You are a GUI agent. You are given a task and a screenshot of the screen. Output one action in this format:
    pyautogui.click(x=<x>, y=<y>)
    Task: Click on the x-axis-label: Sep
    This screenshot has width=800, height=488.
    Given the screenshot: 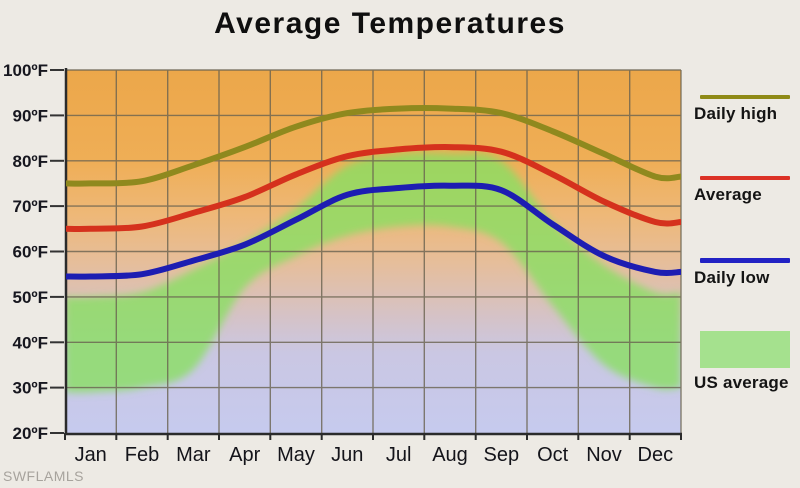 What is the action you would take?
    pyautogui.click(x=502, y=455)
    